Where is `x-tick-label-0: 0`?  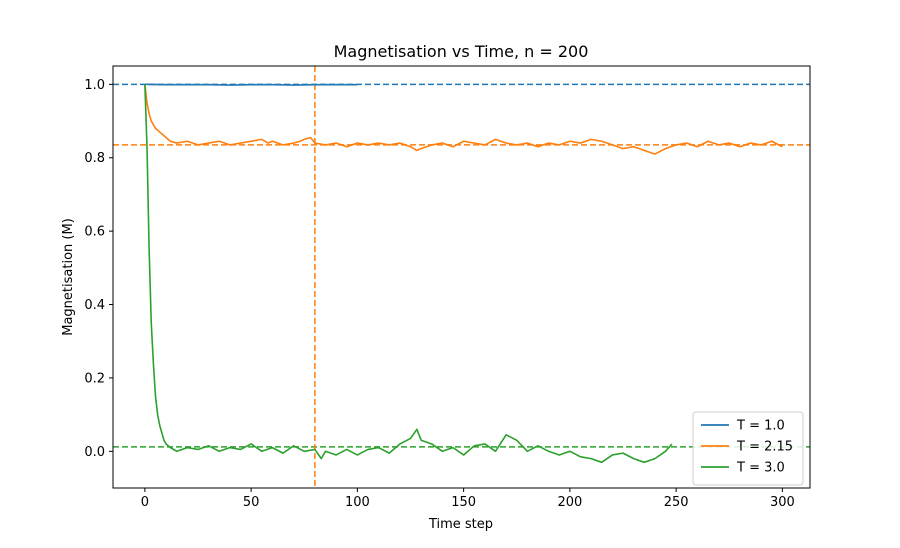 x-tick-label-0: 0 is located at coordinates (145, 502).